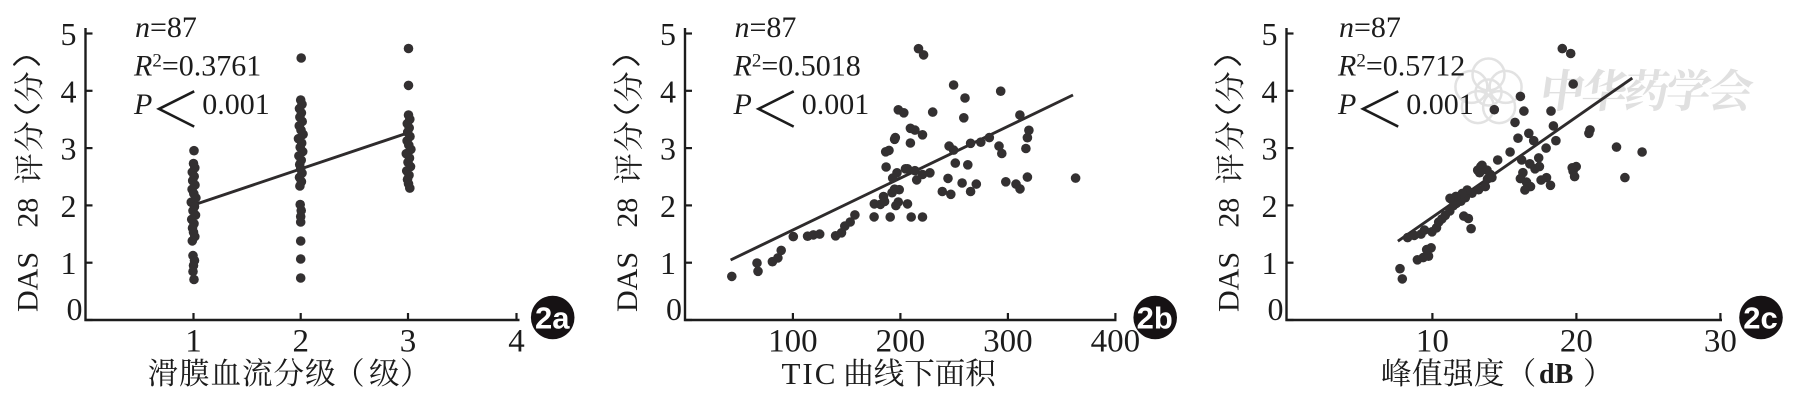 The image size is (1796, 406). I want to click on svg-text: R2=0.3761, so click(197, 66).